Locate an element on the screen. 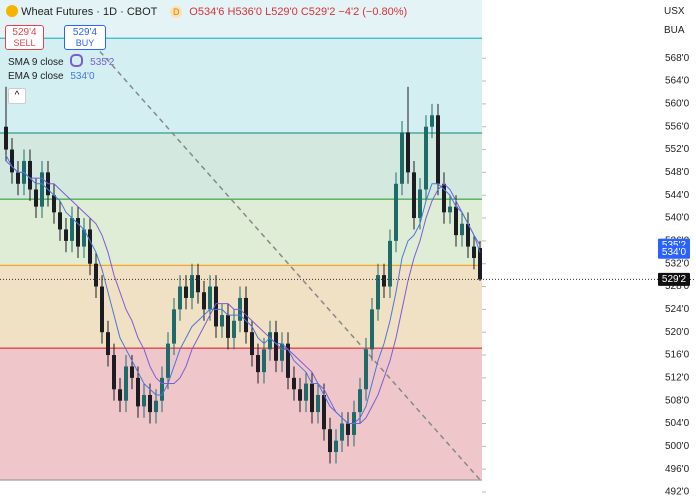 The image size is (696, 500). currency: USX is located at coordinates (674, 11).